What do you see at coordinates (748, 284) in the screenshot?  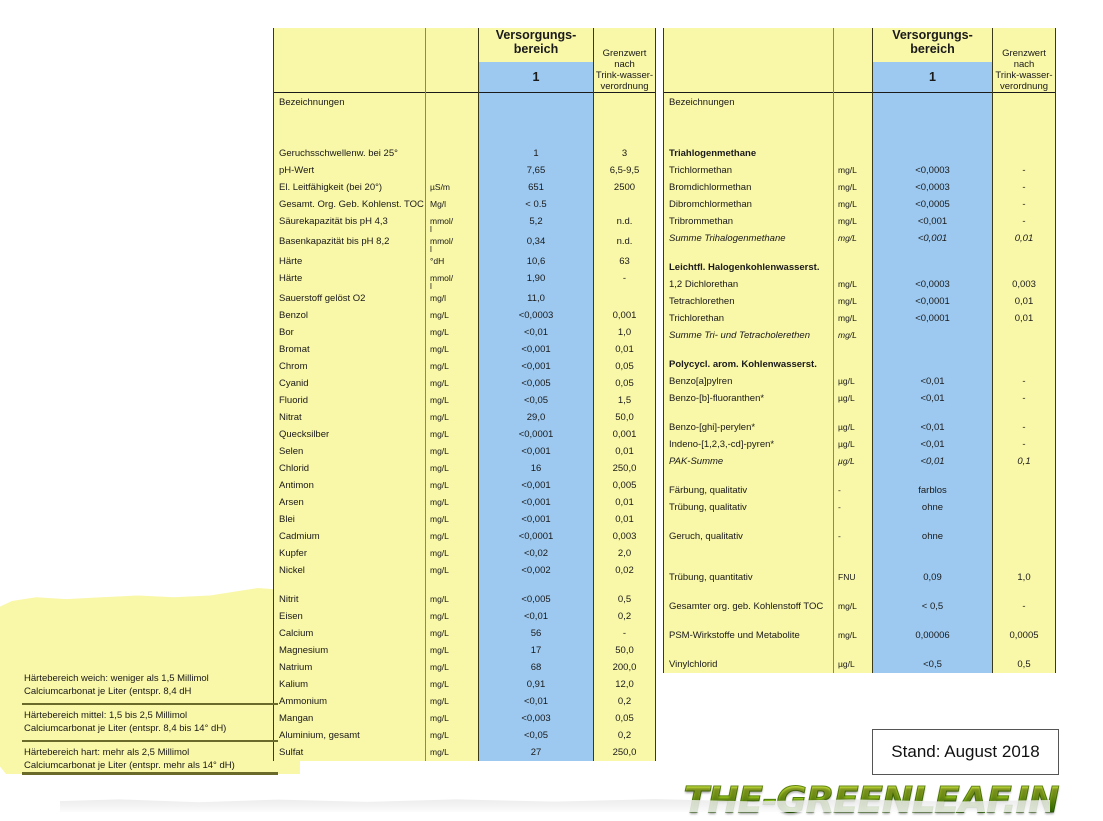 I see `row-label: 1,2 Dichlorethan` at bounding box center [748, 284].